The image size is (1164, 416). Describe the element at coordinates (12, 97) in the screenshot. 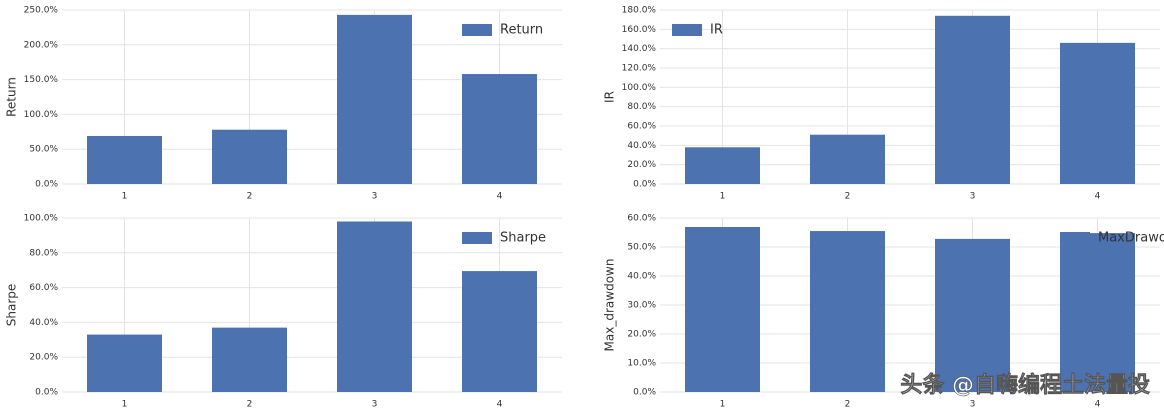

I see `y-axis-label: Return` at that location.